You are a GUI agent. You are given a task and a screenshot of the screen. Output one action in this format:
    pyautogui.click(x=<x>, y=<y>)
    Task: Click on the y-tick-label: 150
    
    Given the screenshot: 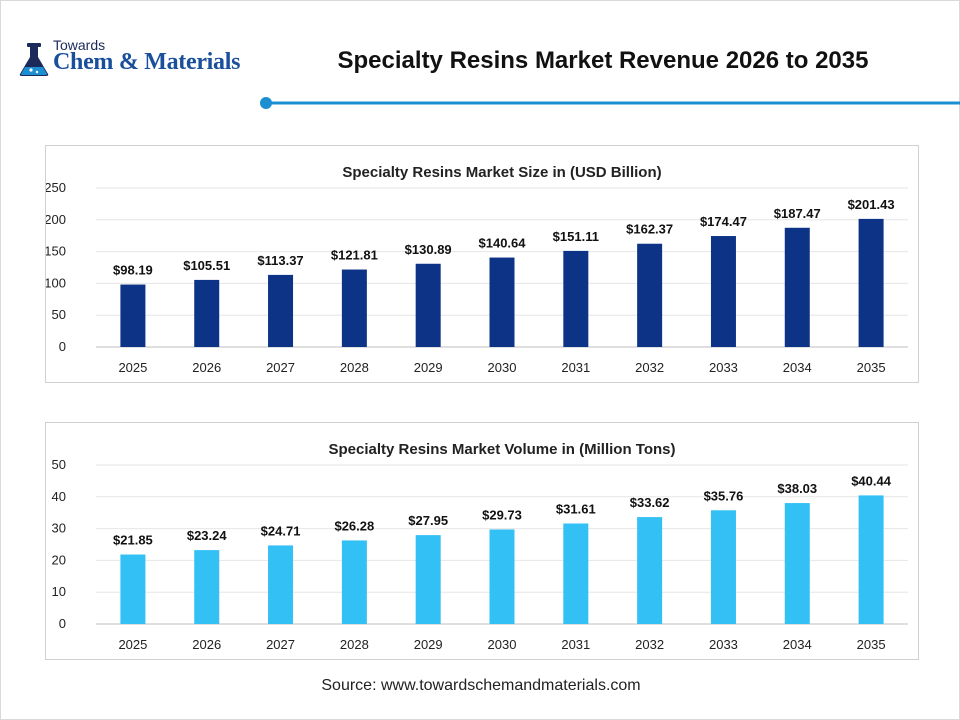 What is the action you would take?
    pyautogui.click(x=56, y=251)
    